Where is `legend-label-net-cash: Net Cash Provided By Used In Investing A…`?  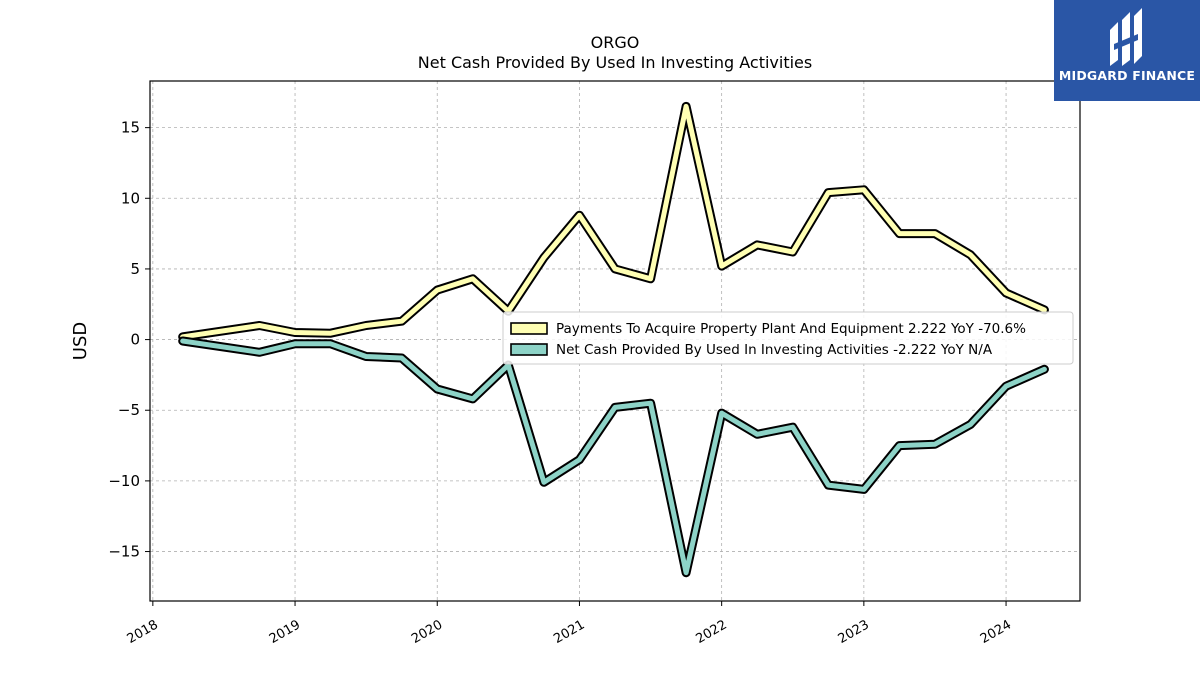 legend-label-net-cash: Net Cash Provided By Used In Investing A… is located at coordinates (774, 350).